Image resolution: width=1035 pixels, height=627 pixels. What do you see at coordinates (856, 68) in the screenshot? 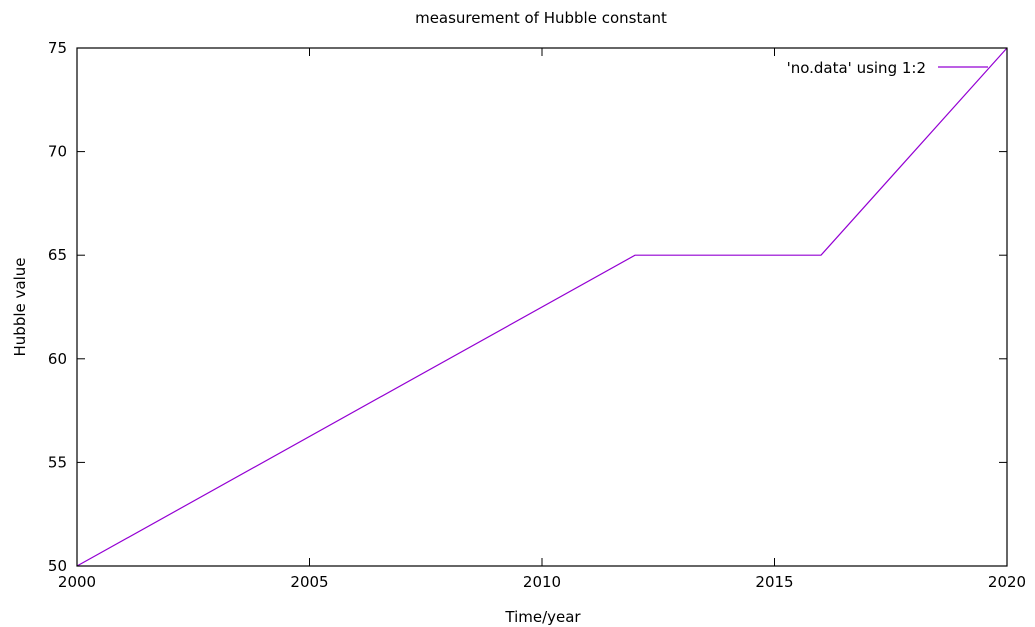
I see `legend-label: 'no.data' using 1:2` at bounding box center [856, 68].